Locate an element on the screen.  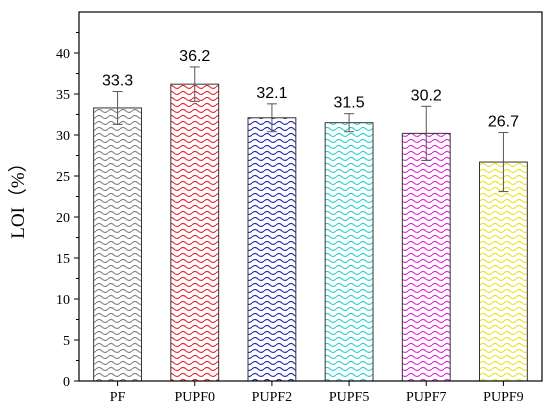
x-tick-label-pupf5: PUPF5 is located at coordinates (349, 397).